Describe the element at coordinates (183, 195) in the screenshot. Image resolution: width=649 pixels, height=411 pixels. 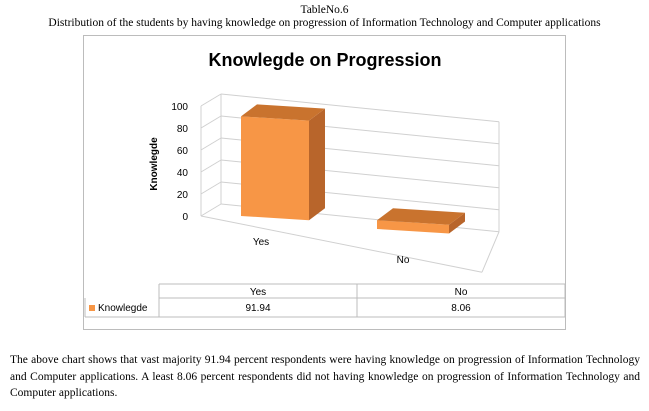
I see `y-tick-label: 20` at that location.